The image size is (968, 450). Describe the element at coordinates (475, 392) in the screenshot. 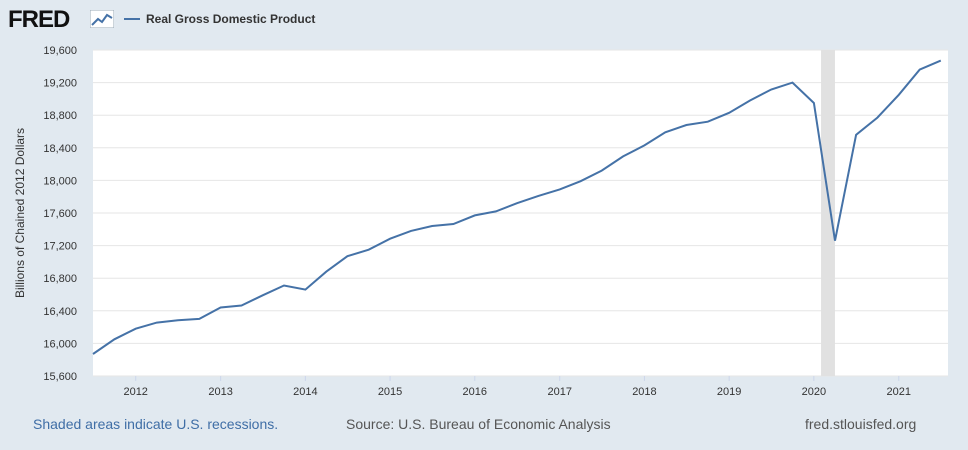

I see `x-tick-label: 2016` at that location.